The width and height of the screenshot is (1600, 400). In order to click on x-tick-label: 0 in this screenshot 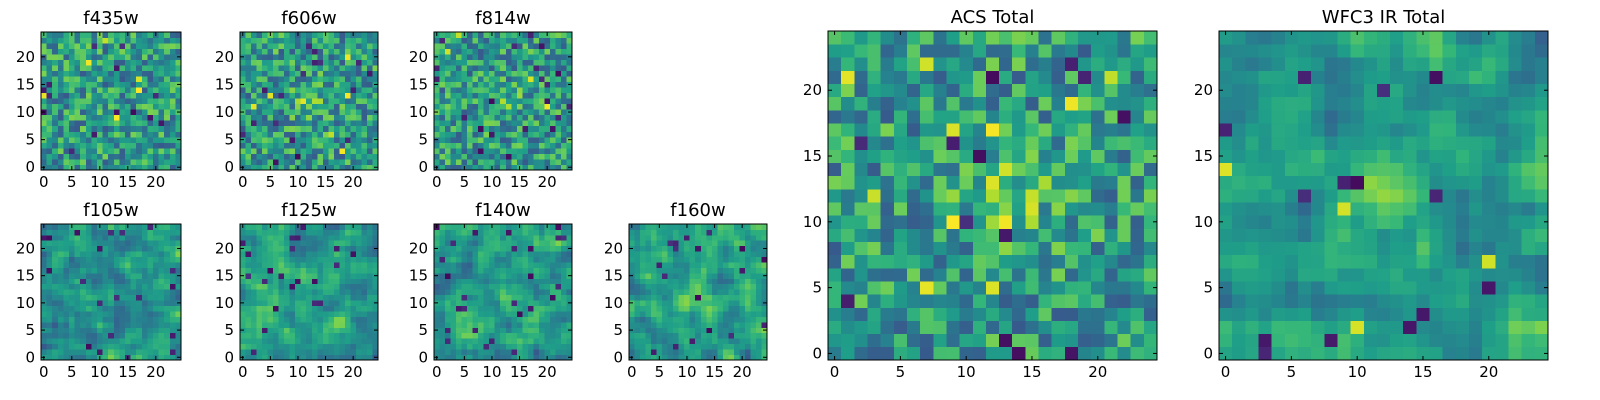, I will do `click(437, 372)`.